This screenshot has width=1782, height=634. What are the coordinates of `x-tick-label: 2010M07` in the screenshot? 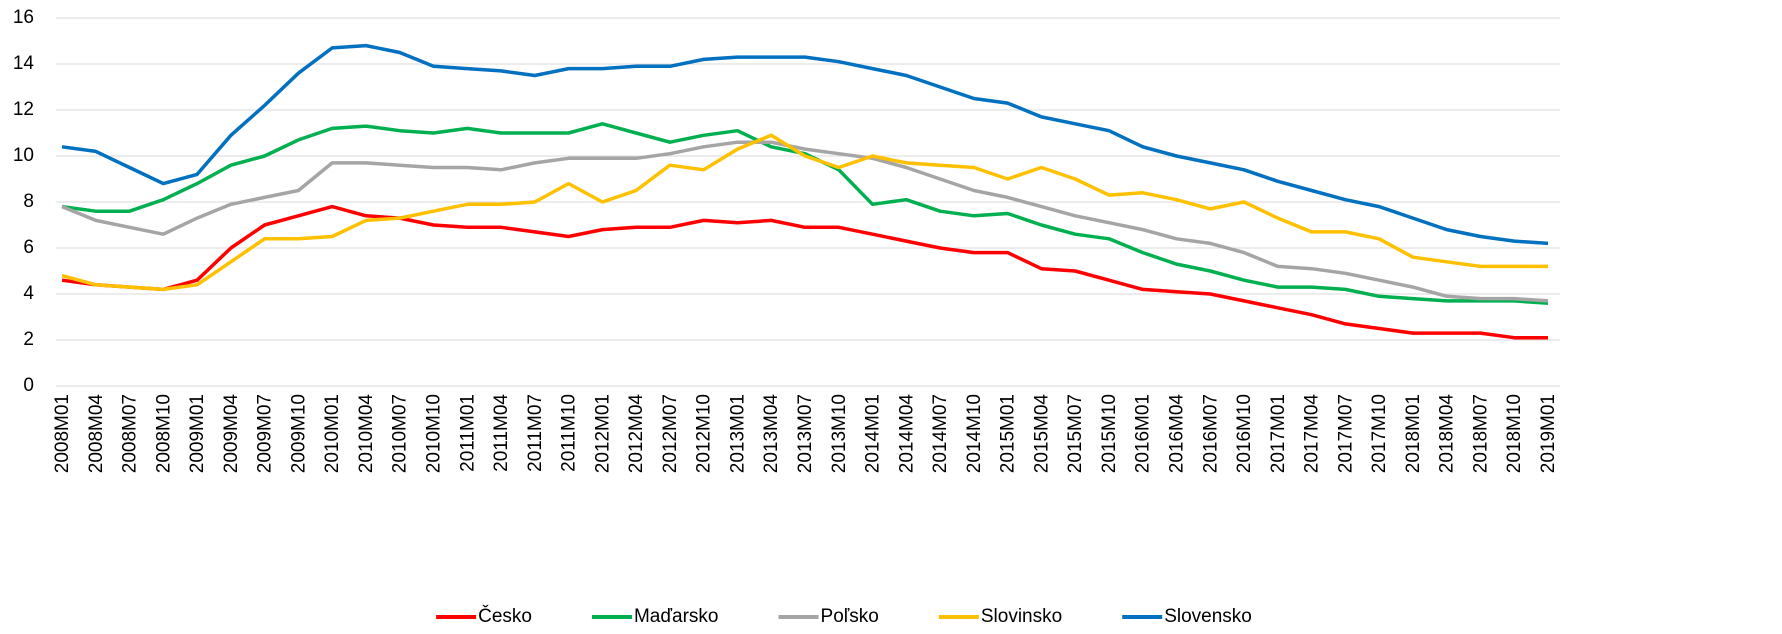 It's located at (400, 433).